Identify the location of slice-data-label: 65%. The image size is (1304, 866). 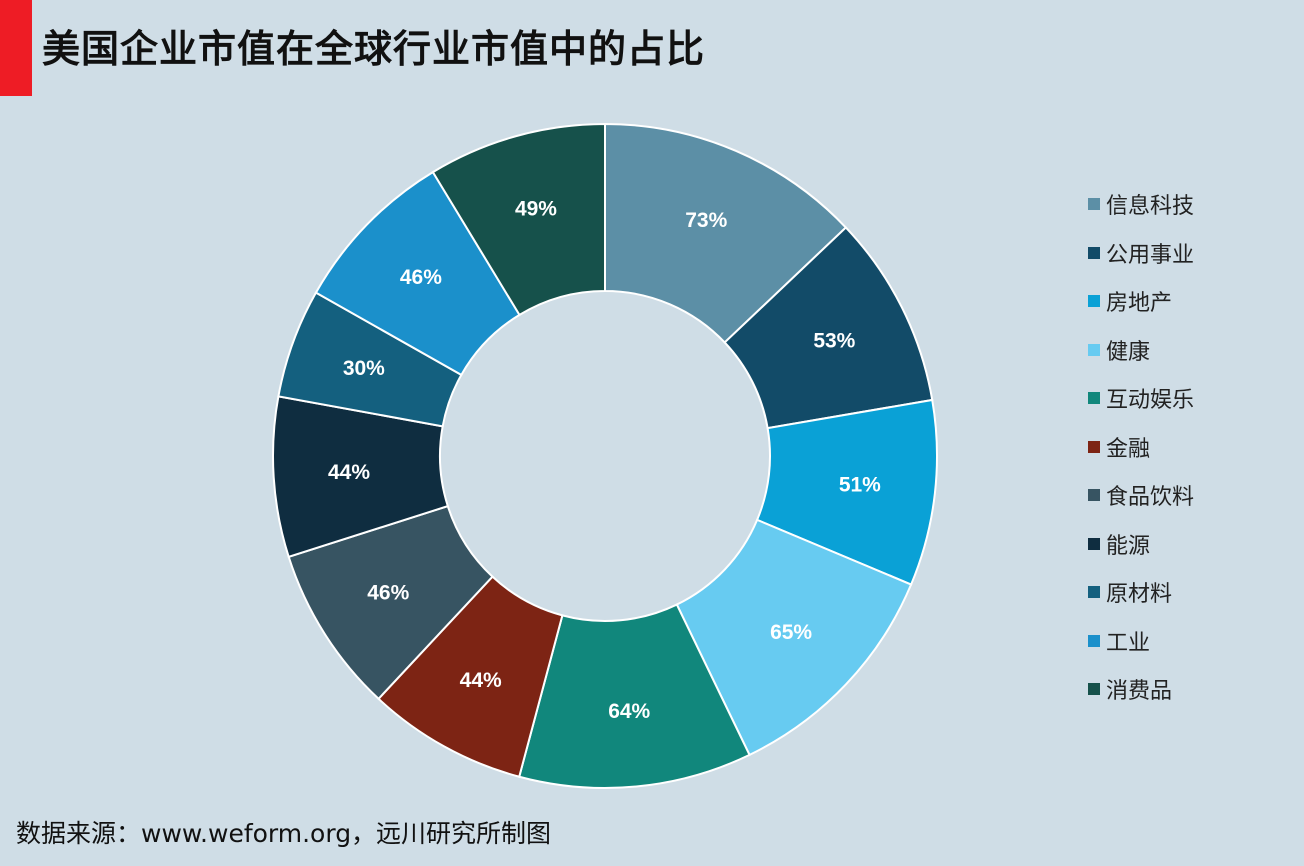
(791, 632).